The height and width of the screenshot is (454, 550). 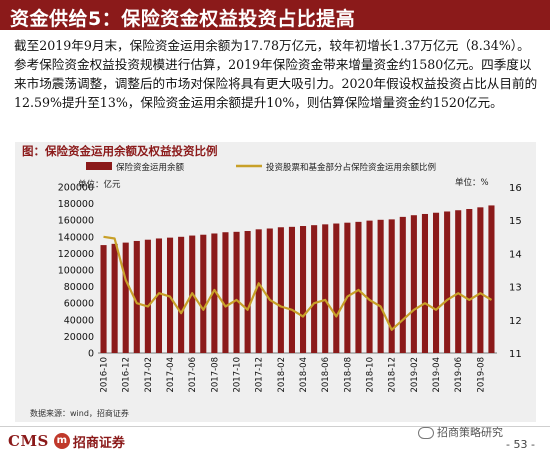 I want to click on page-number: - 53 -, so click(x=520, y=444).